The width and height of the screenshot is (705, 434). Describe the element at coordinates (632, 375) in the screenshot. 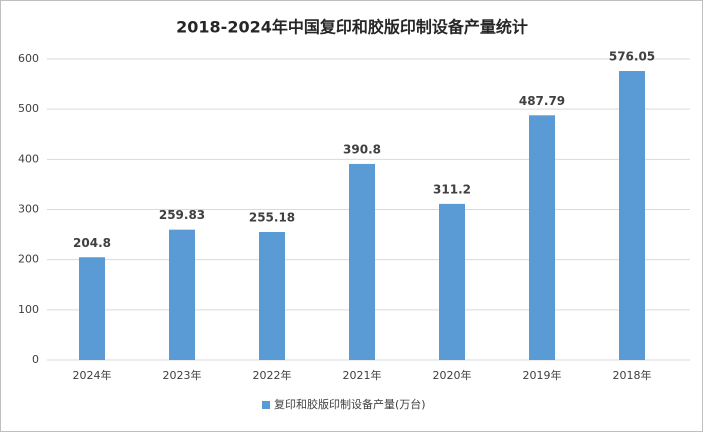

I see `x-tick-label: 2018年` at that location.